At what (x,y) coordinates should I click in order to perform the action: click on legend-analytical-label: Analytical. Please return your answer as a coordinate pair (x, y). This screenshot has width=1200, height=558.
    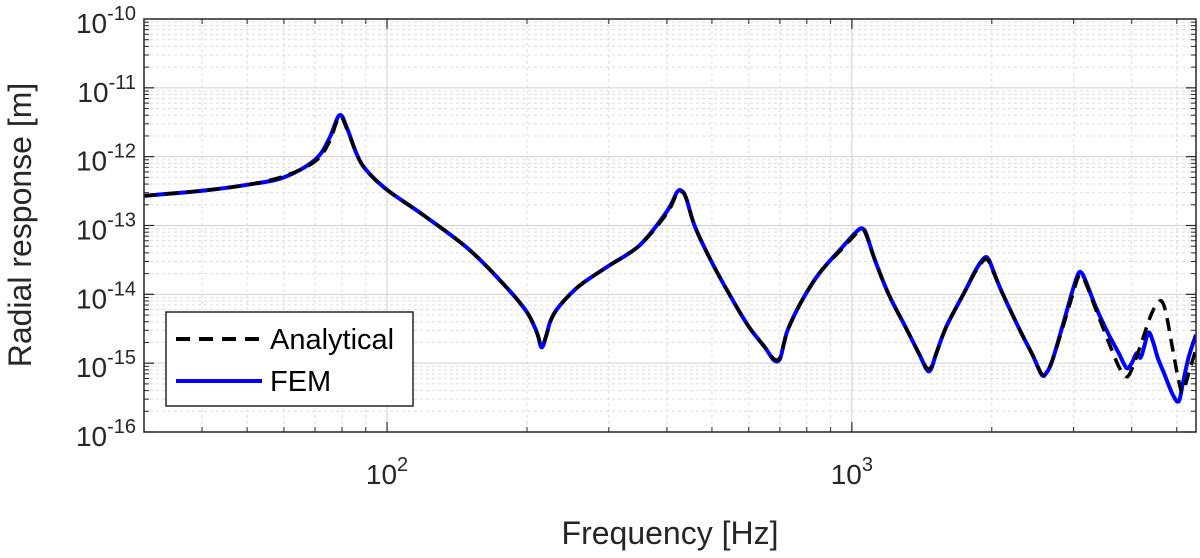
    Looking at the image, I should click on (332, 340).